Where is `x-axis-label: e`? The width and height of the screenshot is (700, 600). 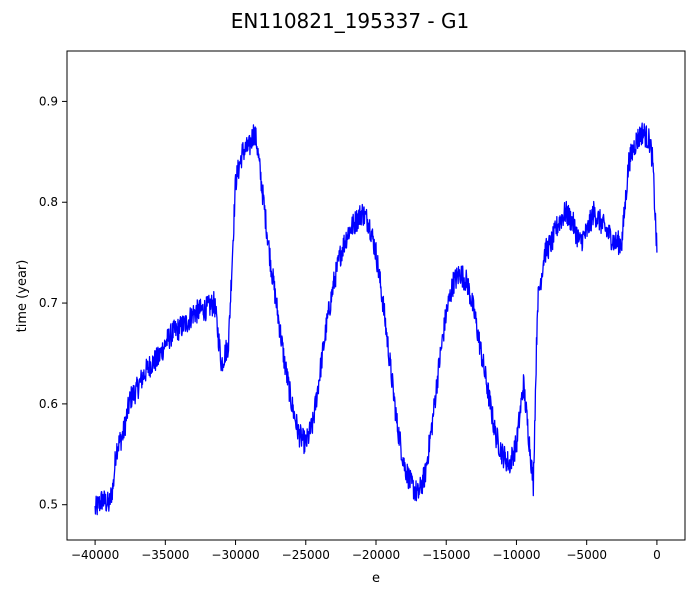 x-axis-label: e is located at coordinates (376, 578).